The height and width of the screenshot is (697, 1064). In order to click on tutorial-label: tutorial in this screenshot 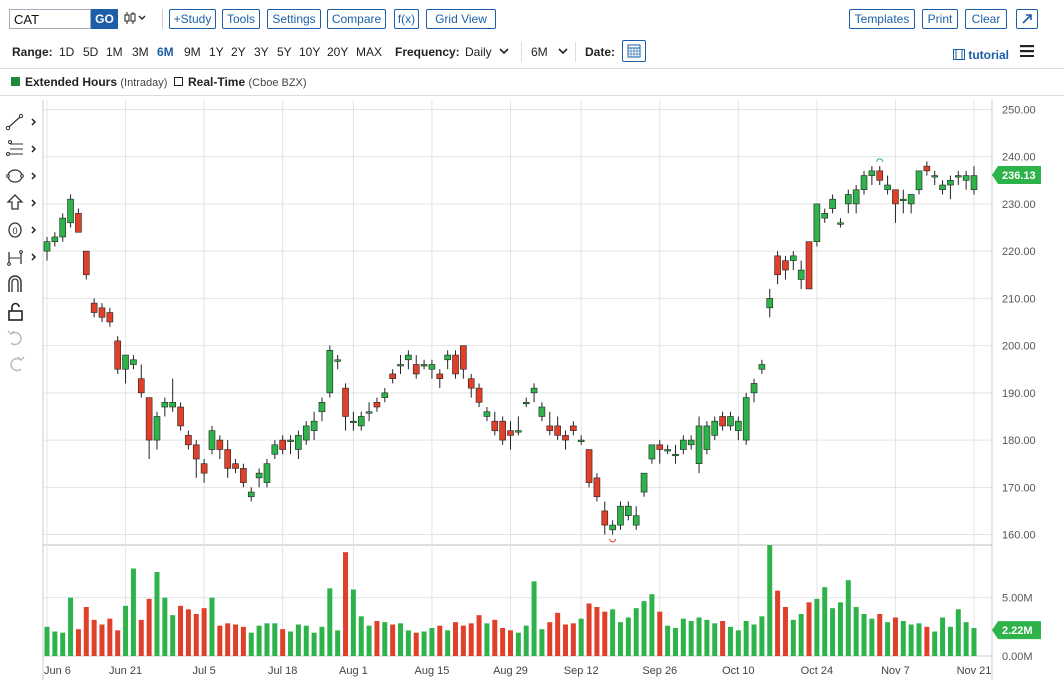, I will do `click(989, 55)`.